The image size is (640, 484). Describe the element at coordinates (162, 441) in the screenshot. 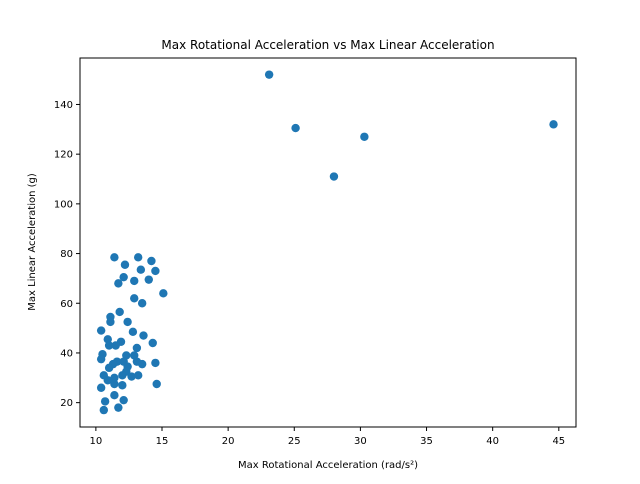

I see `x-tick-label: 15` at that location.